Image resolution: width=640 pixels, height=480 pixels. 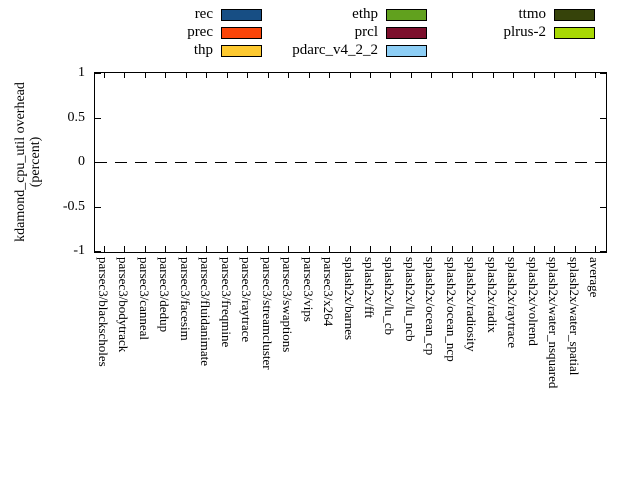 I want to click on legend-swatch-prcl, so click(x=406, y=32).